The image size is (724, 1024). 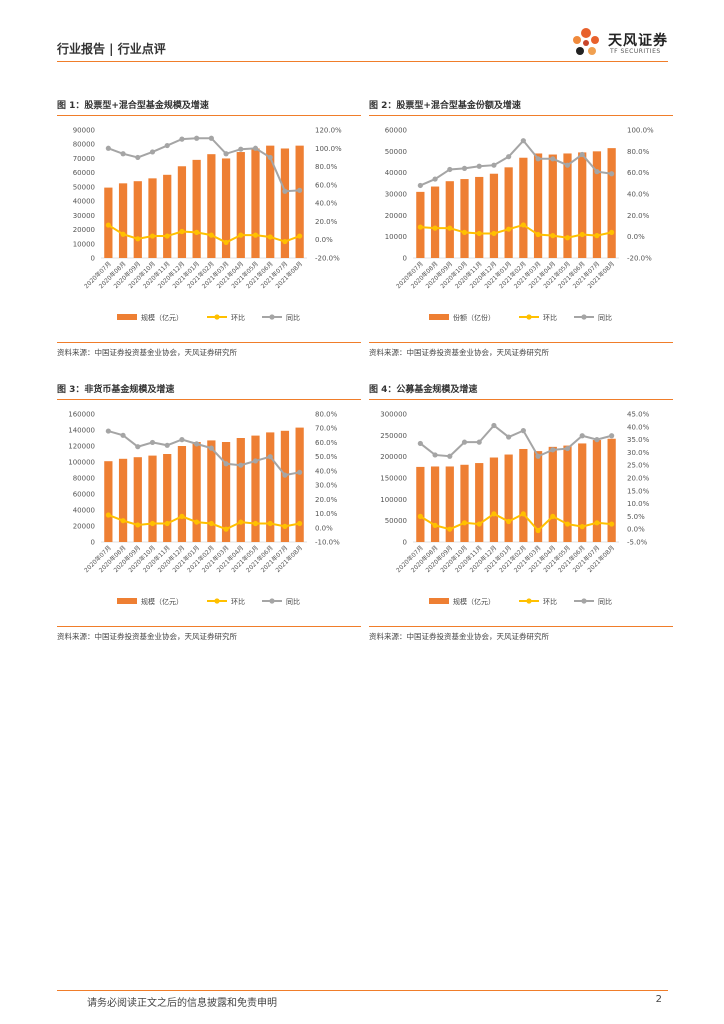 I want to click on logo-text-cn: 天风证券, so click(x=638, y=41).